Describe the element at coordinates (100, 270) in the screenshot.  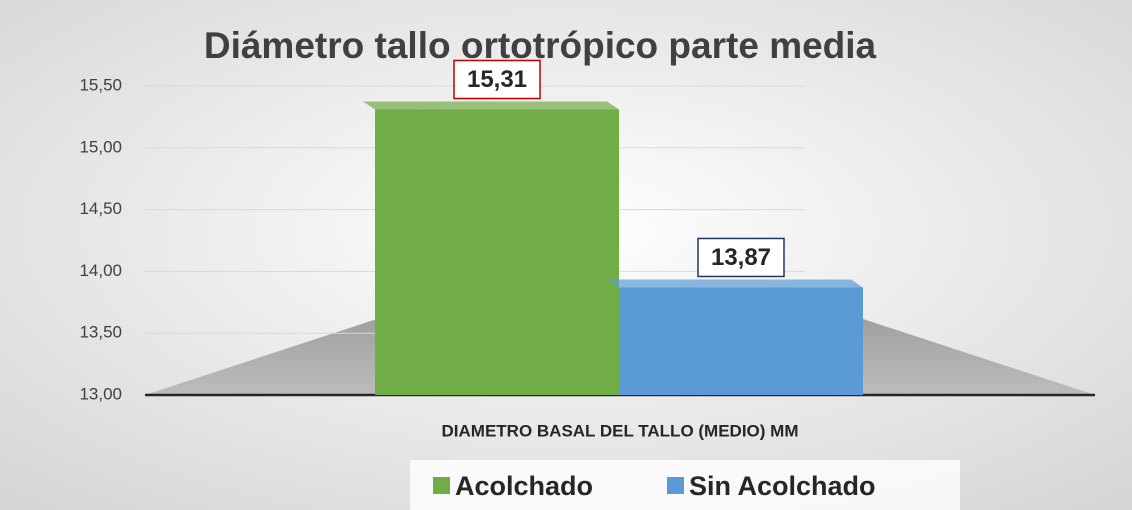
I see `y-tick-label: 14,00` at that location.